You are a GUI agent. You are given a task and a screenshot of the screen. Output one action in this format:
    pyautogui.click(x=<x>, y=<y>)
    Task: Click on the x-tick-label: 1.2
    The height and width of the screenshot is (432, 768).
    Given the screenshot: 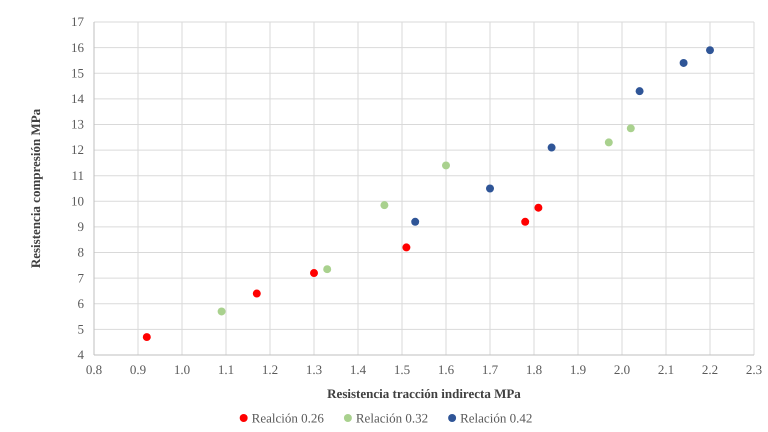 What is the action you would take?
    pyautogui.click(x=270, y=370)
    